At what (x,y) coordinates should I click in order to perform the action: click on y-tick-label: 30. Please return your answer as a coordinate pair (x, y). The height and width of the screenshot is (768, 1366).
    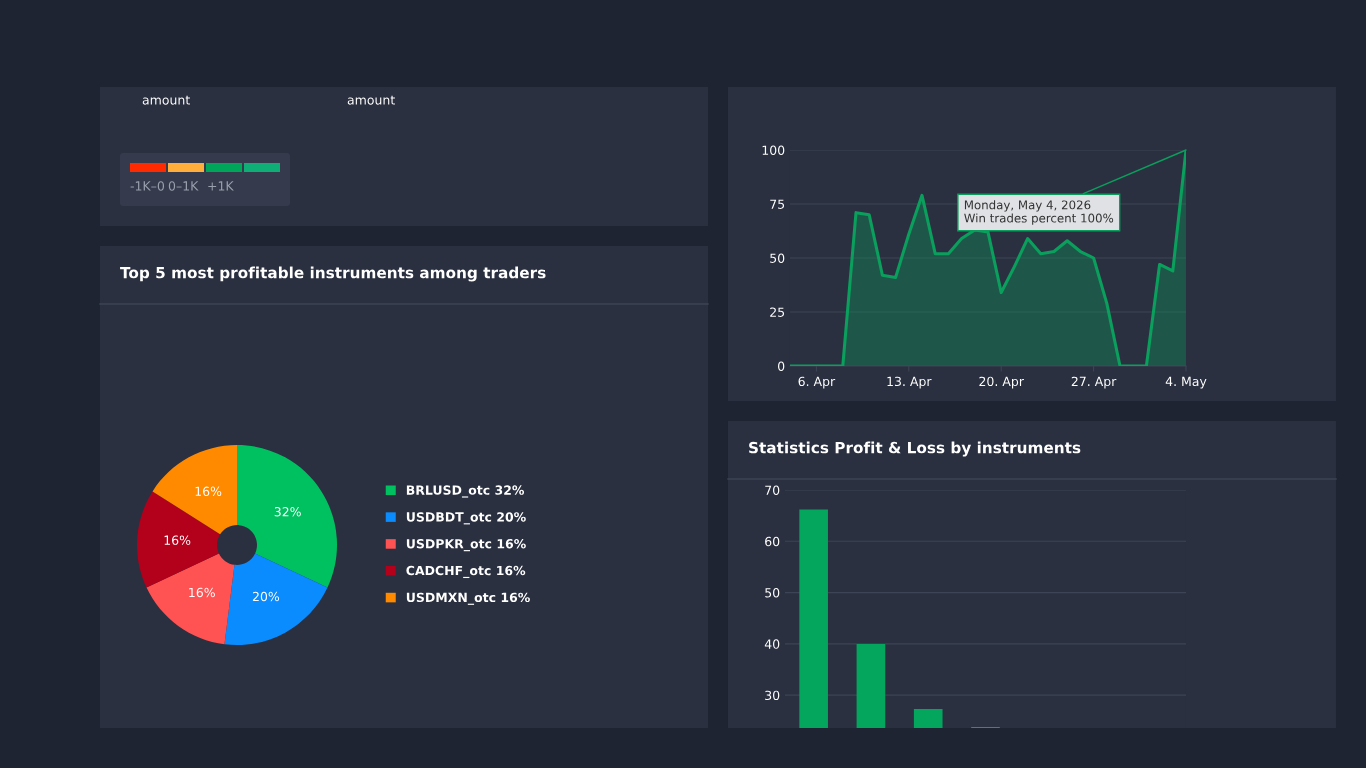
    Looking at the image, I should click on (772, 695).